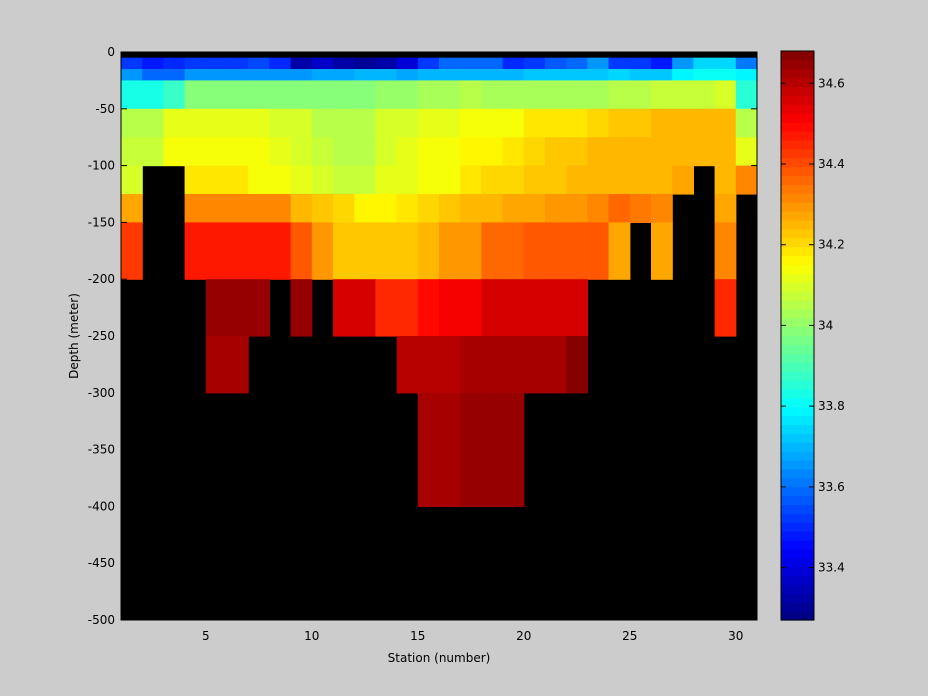 This screenshot has width=928, height=696. What do you see at coordinates (101, 336) in the screenshot?
I see `y-tick-label: -250` at bounding box center [101, 336].